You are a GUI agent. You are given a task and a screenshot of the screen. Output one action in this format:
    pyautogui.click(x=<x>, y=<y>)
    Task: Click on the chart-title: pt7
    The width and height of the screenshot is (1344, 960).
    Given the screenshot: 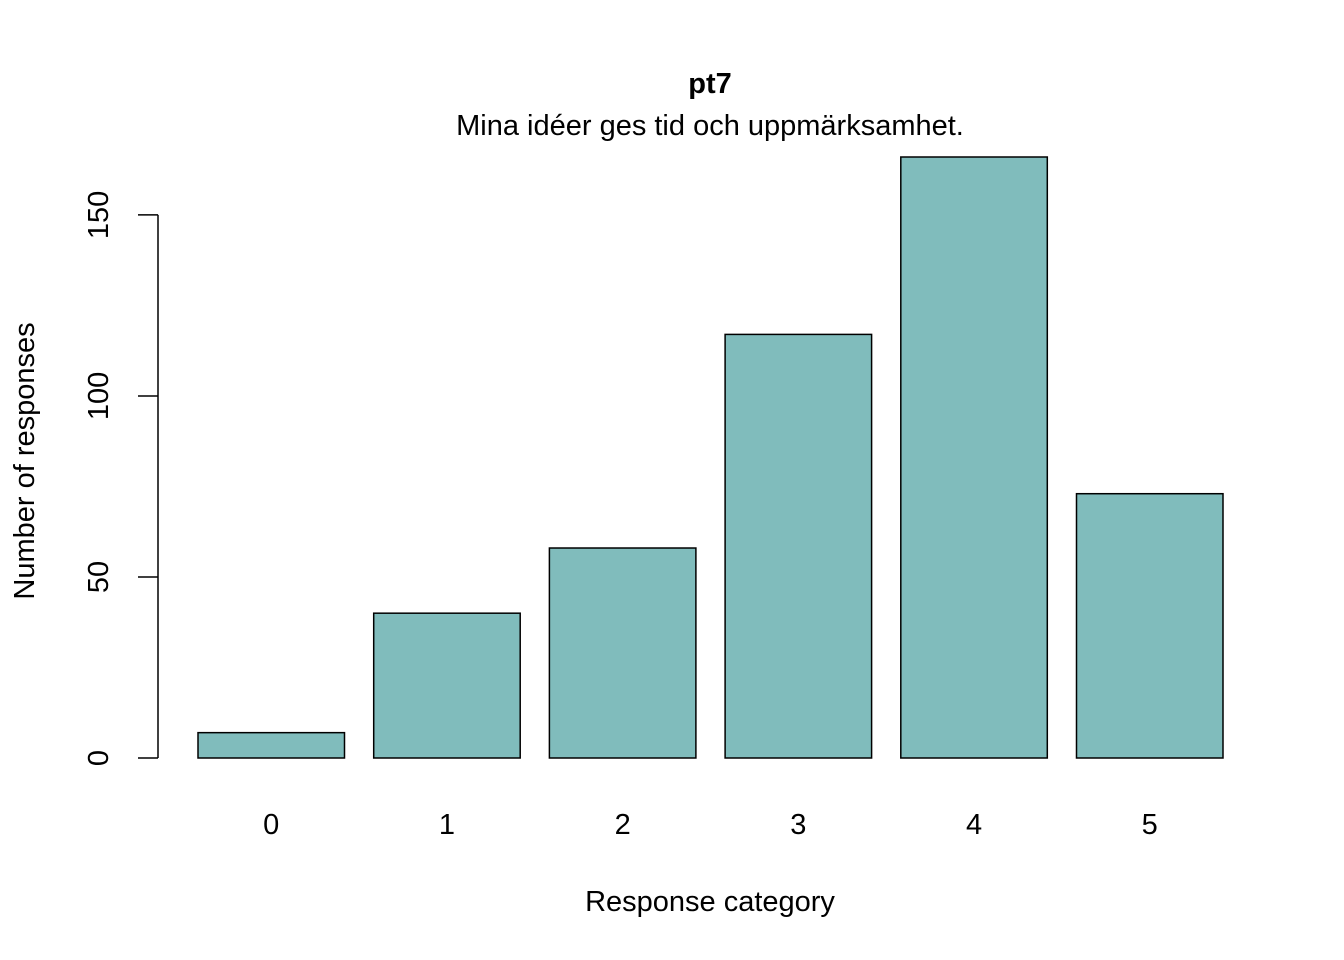 What is the action you would take?
    pyautogui.click(x=710, y=84)
    